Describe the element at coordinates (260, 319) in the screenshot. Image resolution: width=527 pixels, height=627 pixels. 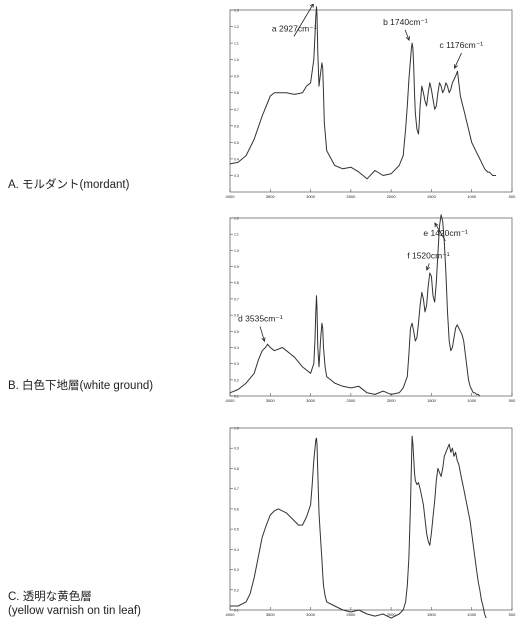
I see `peak-annotation-label: d 3535cm⁻¹` at that location.